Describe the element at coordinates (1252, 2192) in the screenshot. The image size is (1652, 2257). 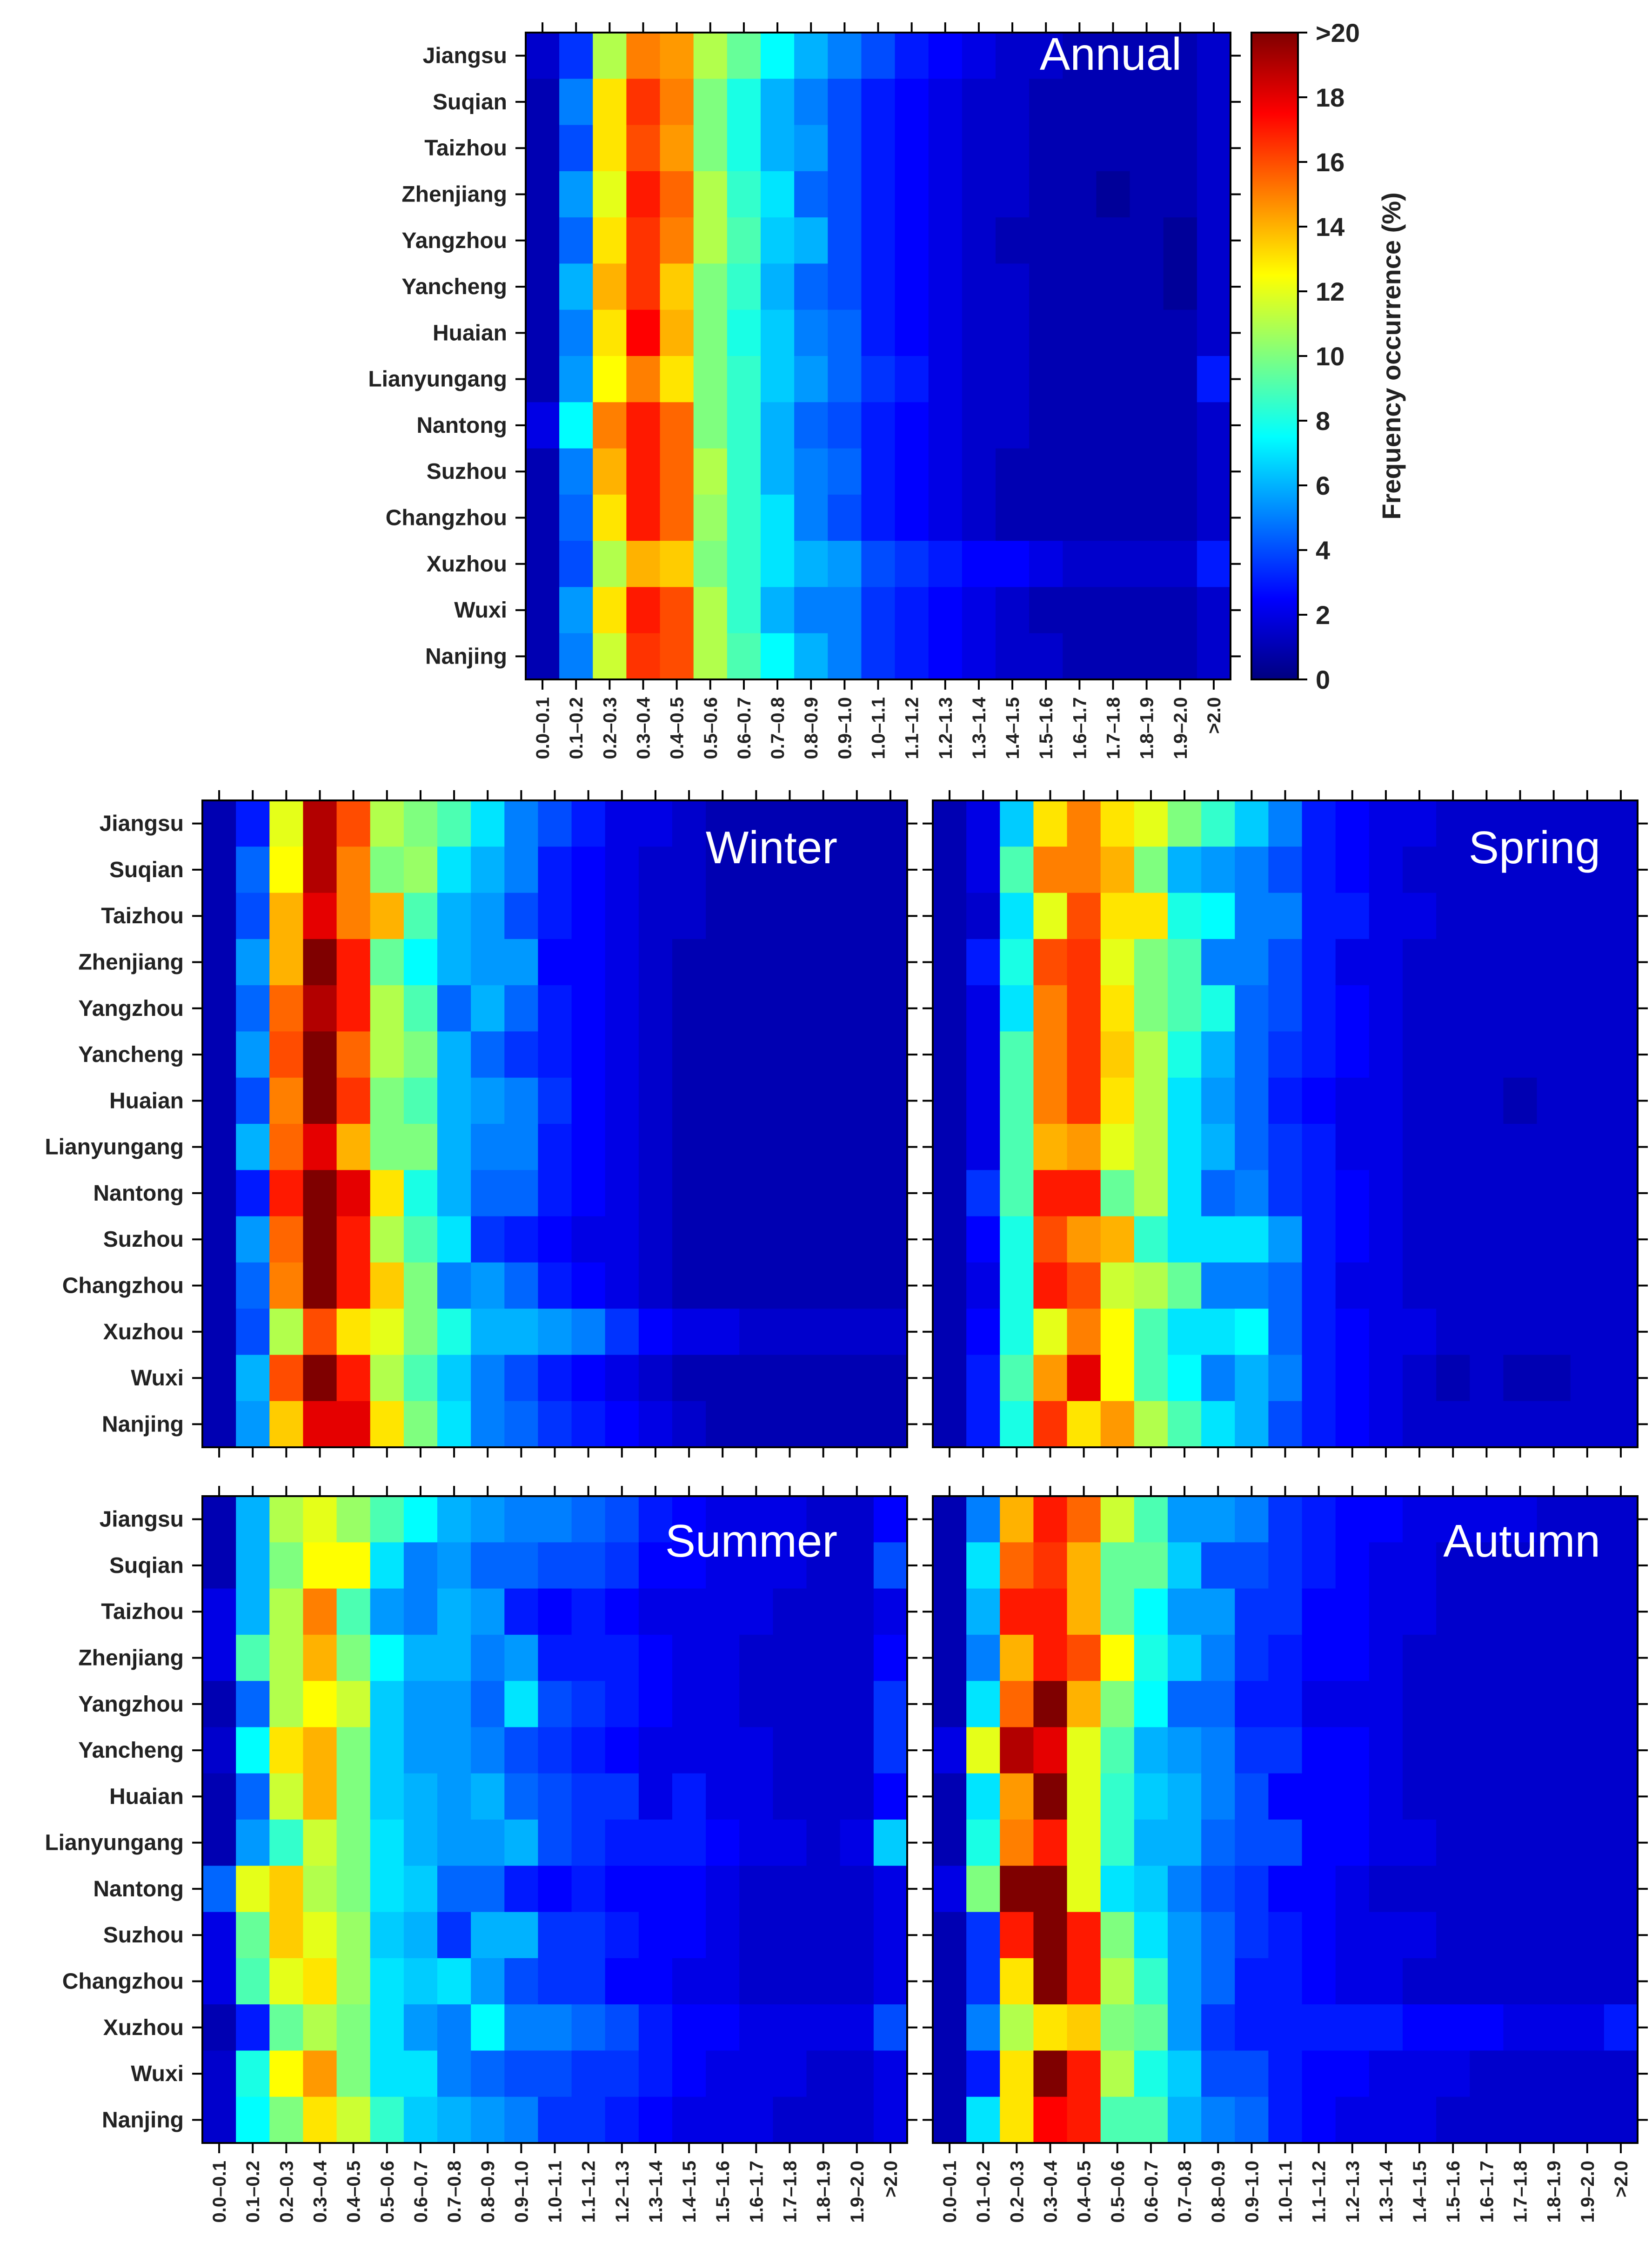
I see `autumn-col-label: 0.9–1.0` at that location.